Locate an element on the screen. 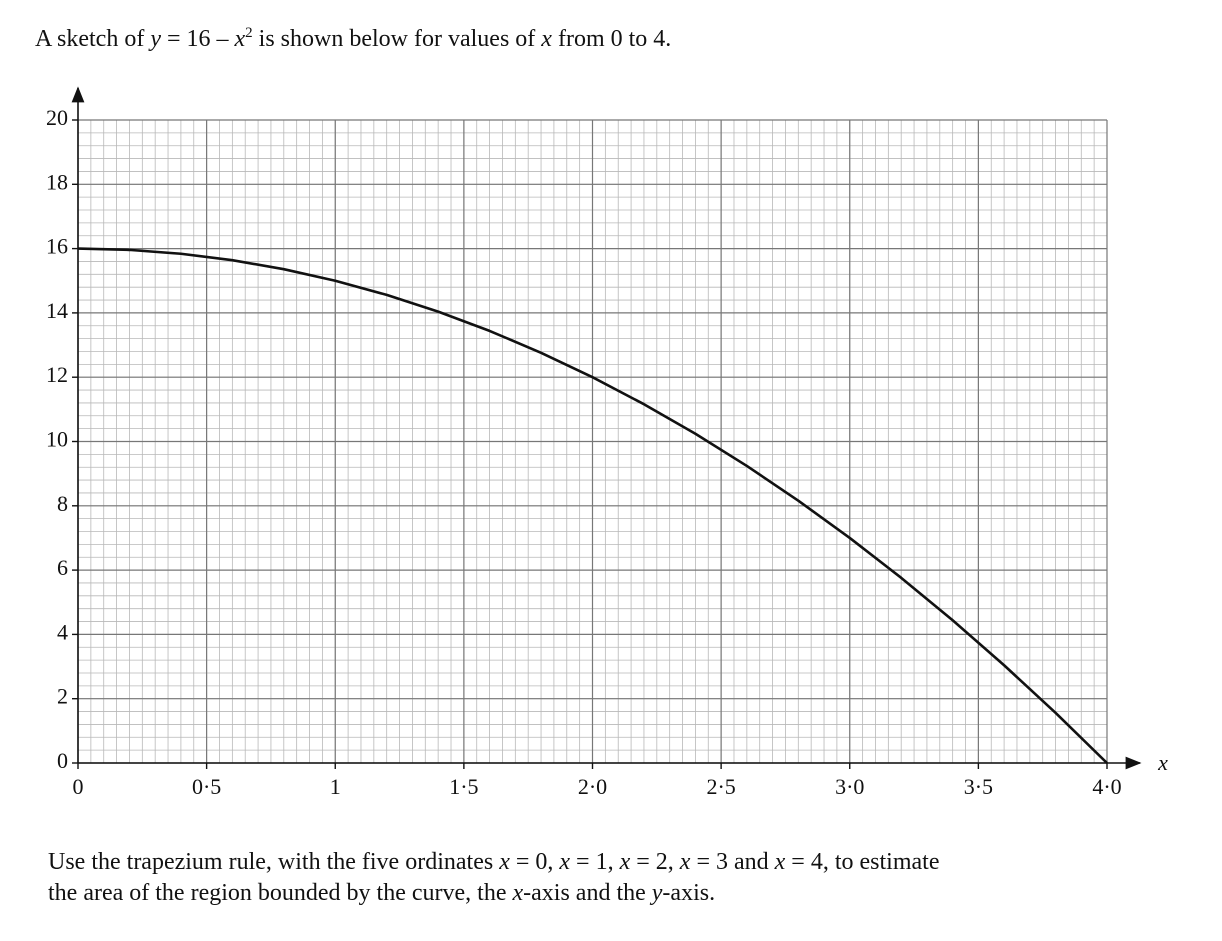 This screenshot has width=1222, height=941. x-tick-label: 4·0 is located at coordinates (1106, 786).